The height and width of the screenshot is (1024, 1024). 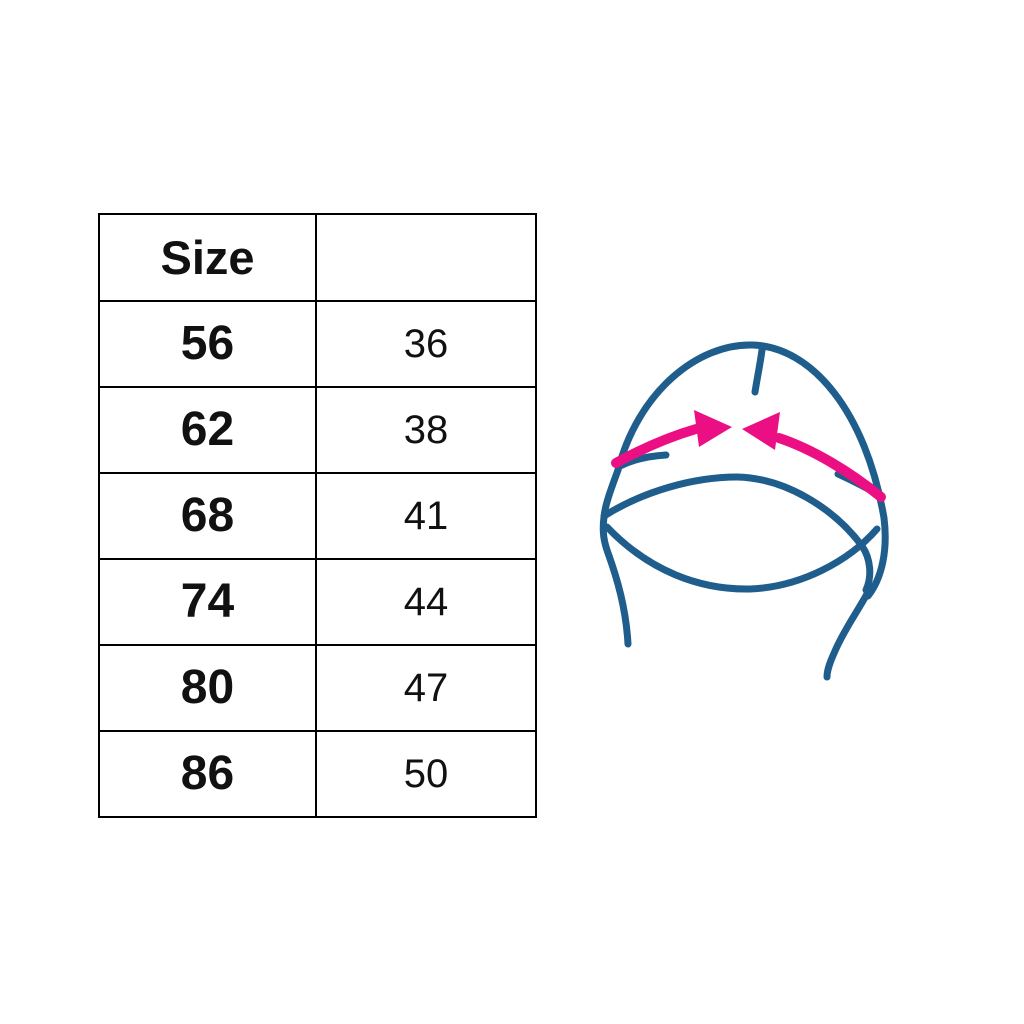 I want to click on baby-hat-illustration, so click(x=744, y=511).